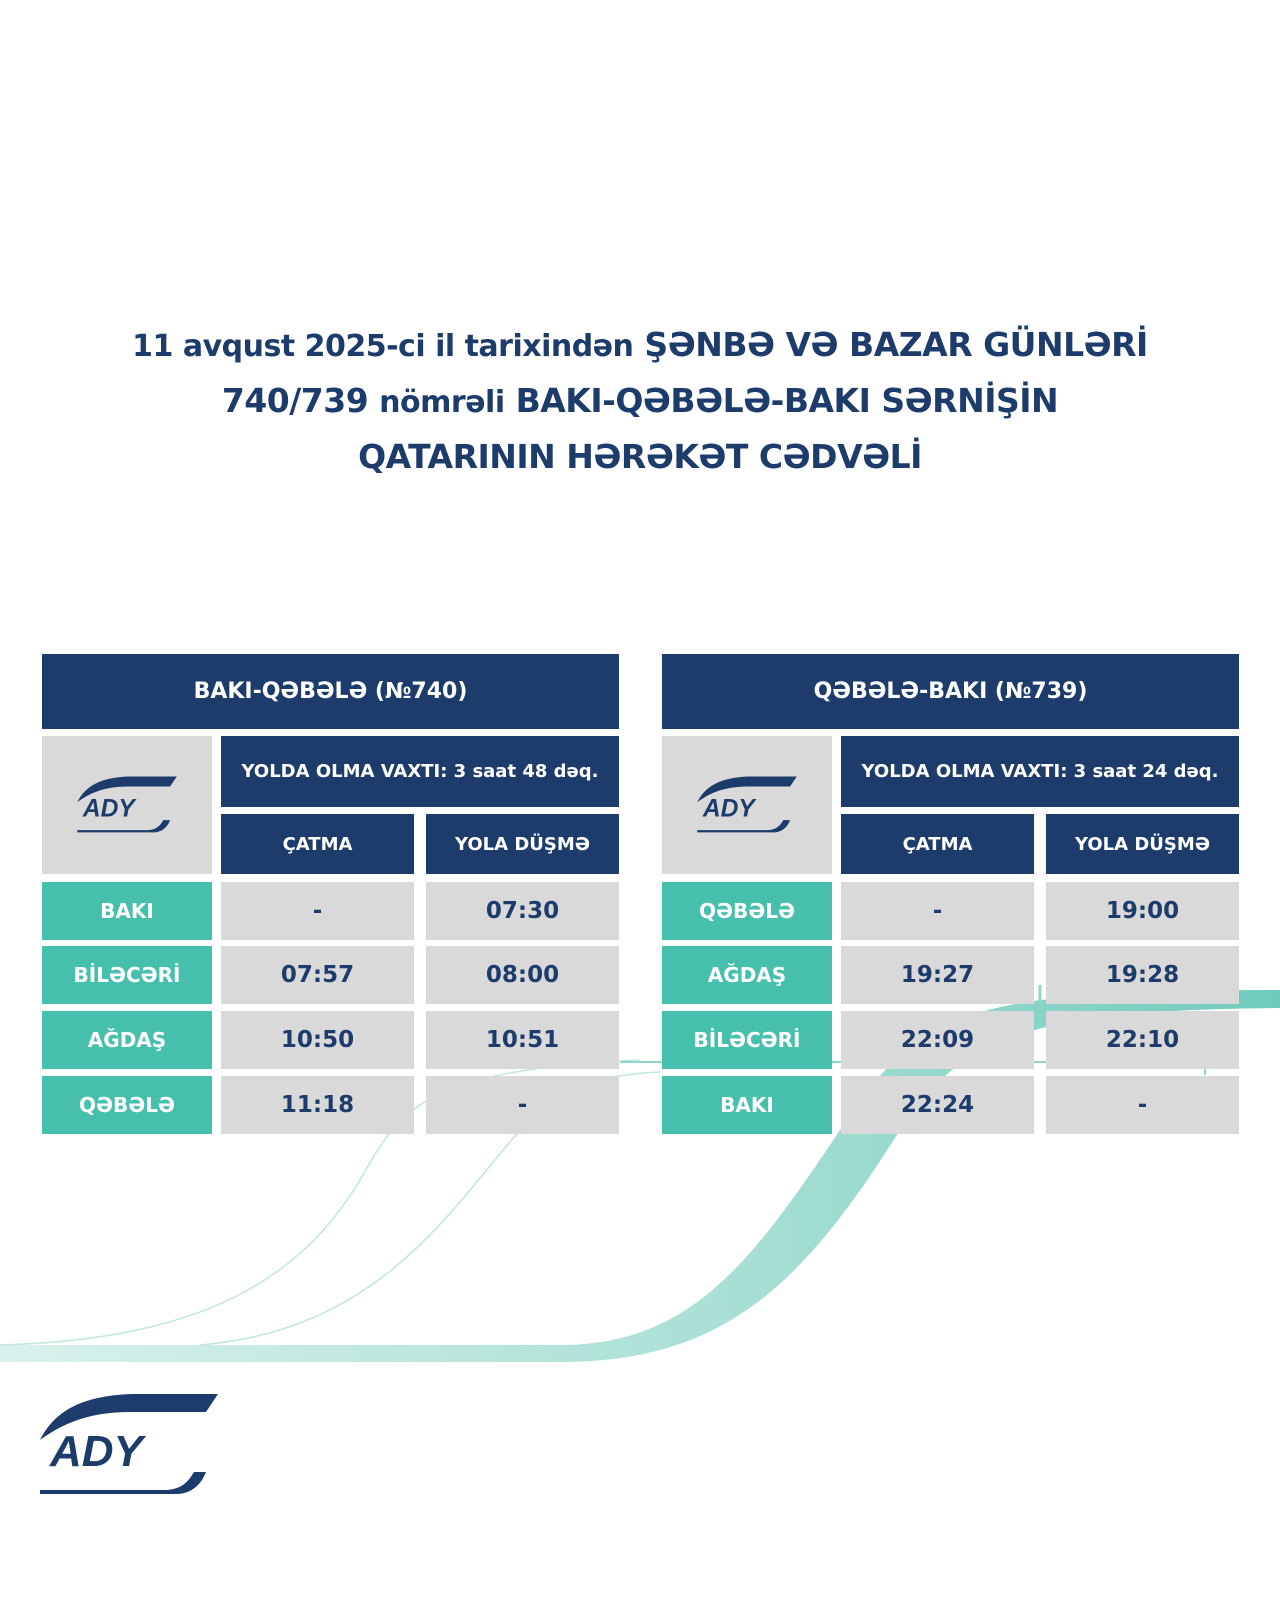  Describe the element at coordinates (1142, 1040) in the screenshot. I see `departure-time: 22:10` at that location.